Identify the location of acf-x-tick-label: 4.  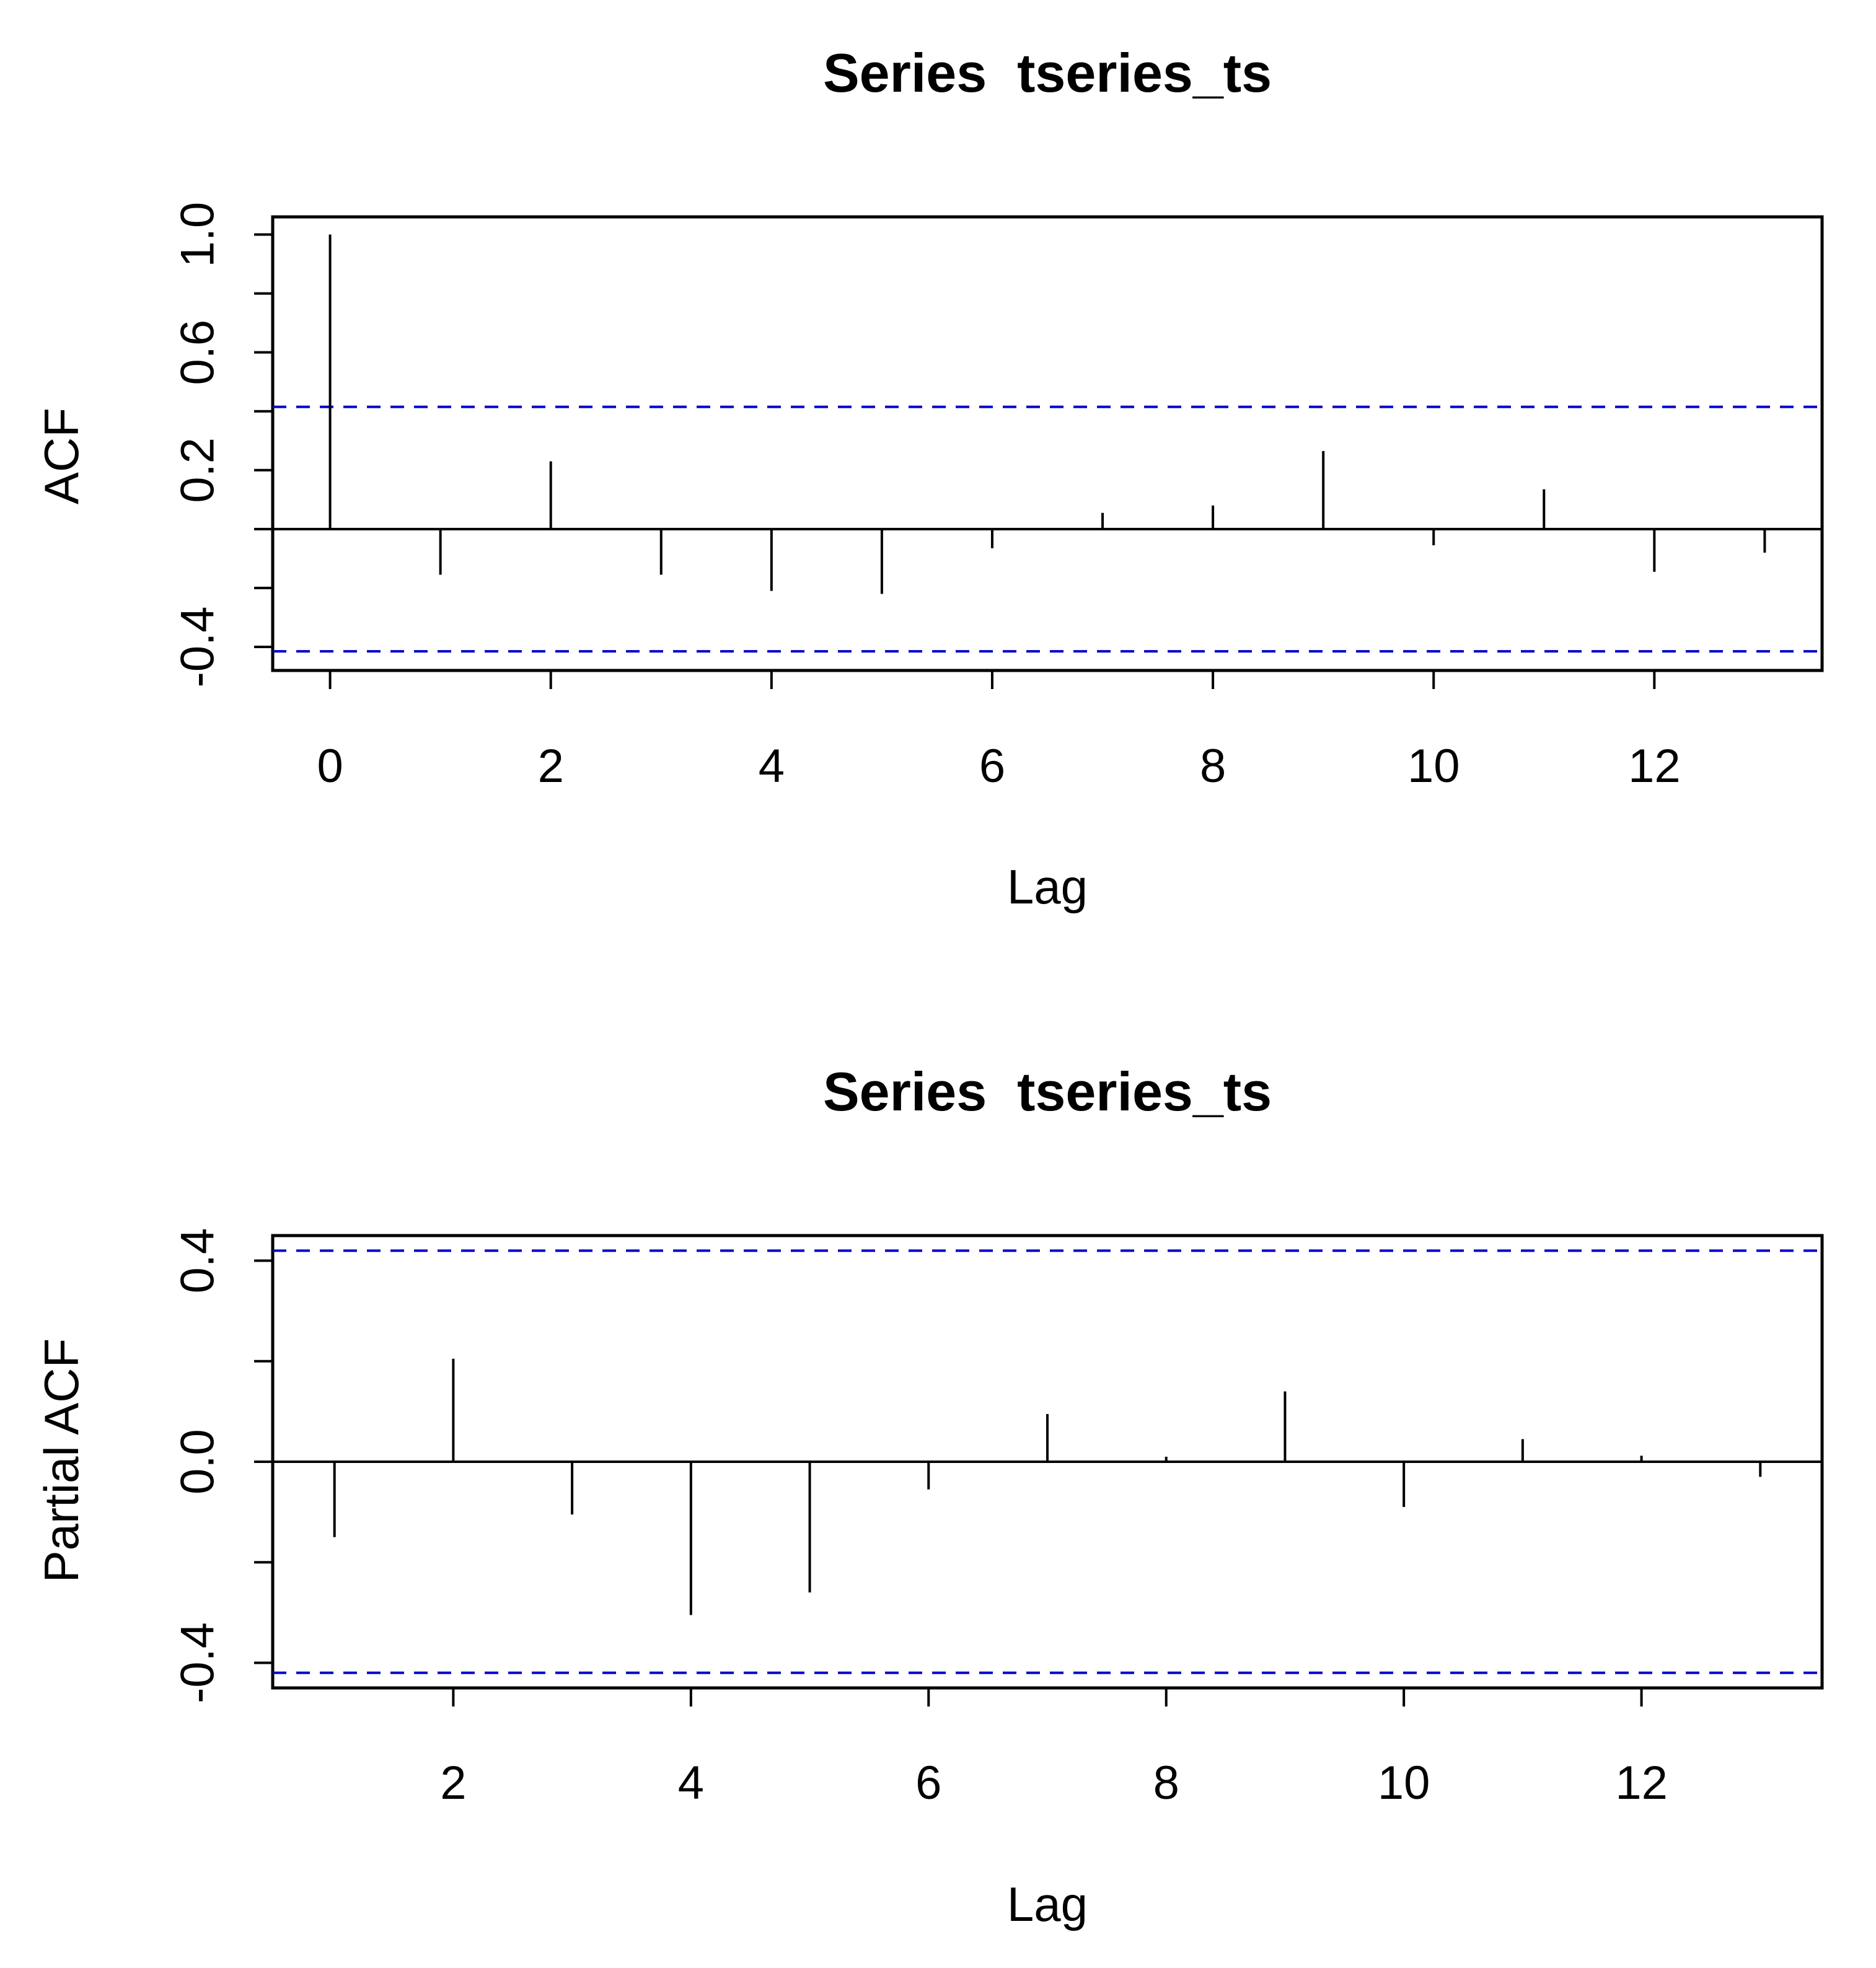
(772, 766).